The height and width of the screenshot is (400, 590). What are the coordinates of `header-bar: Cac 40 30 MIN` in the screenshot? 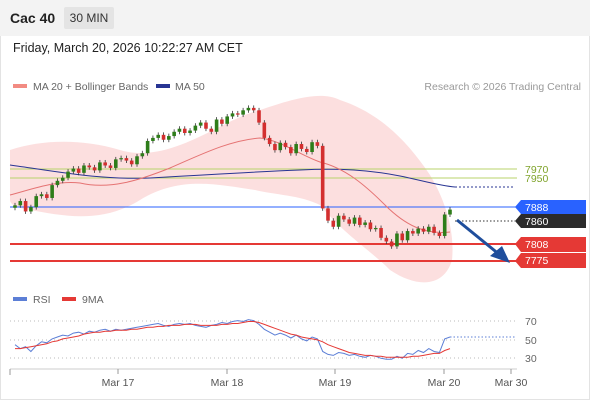 It's located at (295, 18).